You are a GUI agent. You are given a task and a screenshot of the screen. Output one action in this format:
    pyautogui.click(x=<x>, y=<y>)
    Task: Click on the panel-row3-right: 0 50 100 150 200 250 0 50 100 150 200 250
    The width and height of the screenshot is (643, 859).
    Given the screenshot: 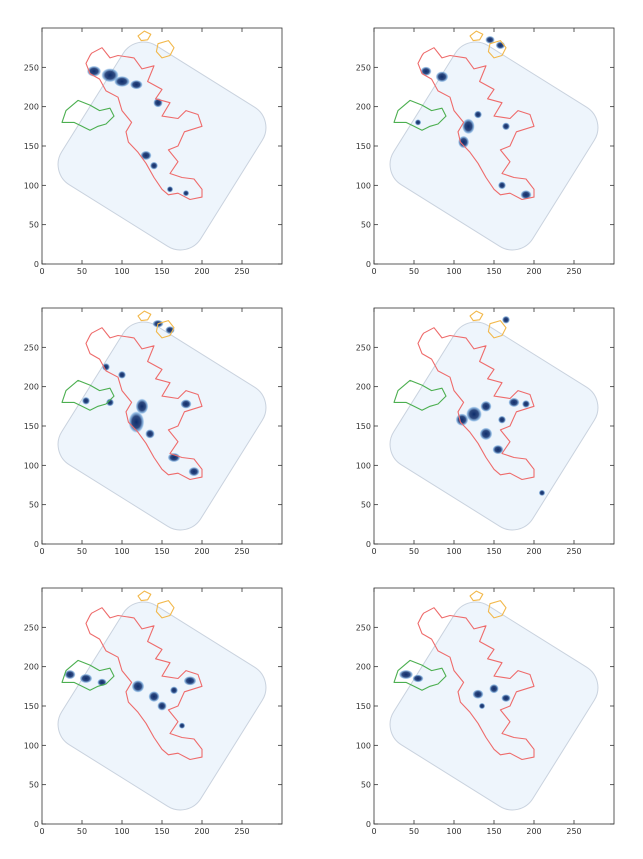 What is the action you would take?
    pyautogui.click(x=485, y=711)
    